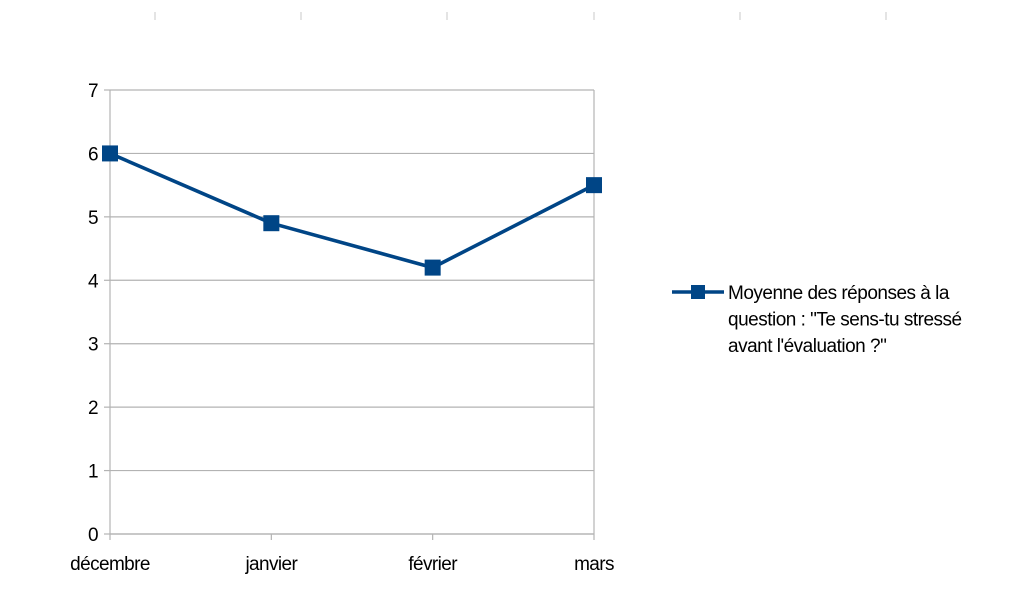 This screenshot has width=1029, height=608. I want to click on x-tick-labels: décembre janvier février mars, so click(342, 564).